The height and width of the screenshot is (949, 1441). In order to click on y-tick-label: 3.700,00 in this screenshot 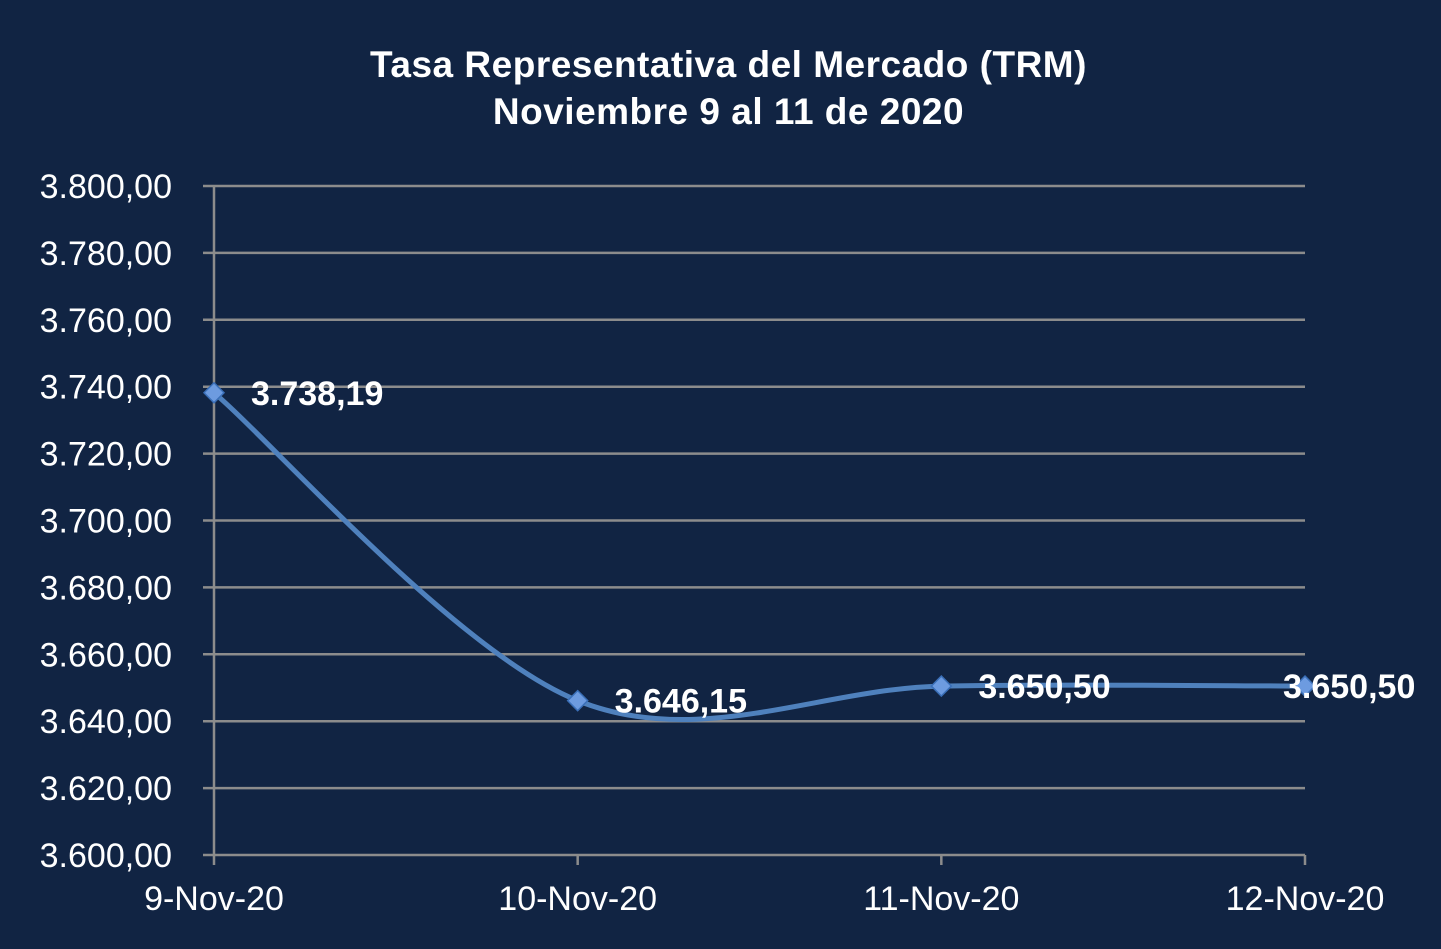, I will do `click(106, 522)`.